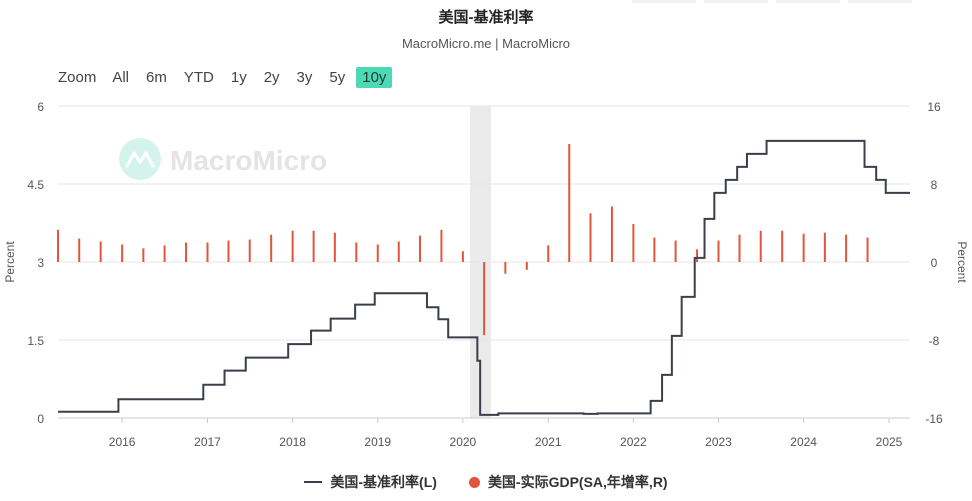  What do you see at coordinates (122, 442) in the screenshot?
I see `x-tick-label: 2016` at bounding box center [122, 442].